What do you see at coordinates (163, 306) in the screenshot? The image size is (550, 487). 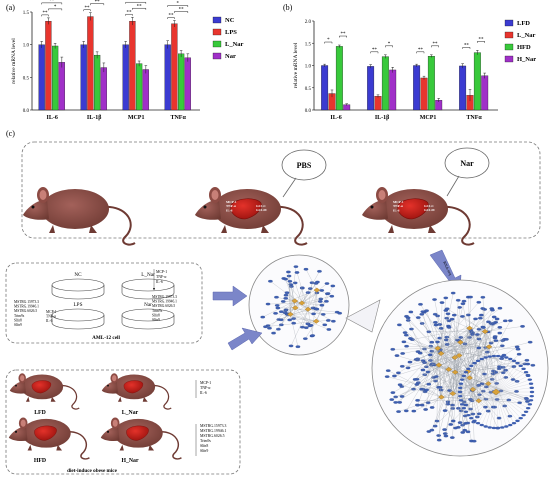 I see `cell-gene-label: MSTRG.6026.5` at bounding box center [163, 306].